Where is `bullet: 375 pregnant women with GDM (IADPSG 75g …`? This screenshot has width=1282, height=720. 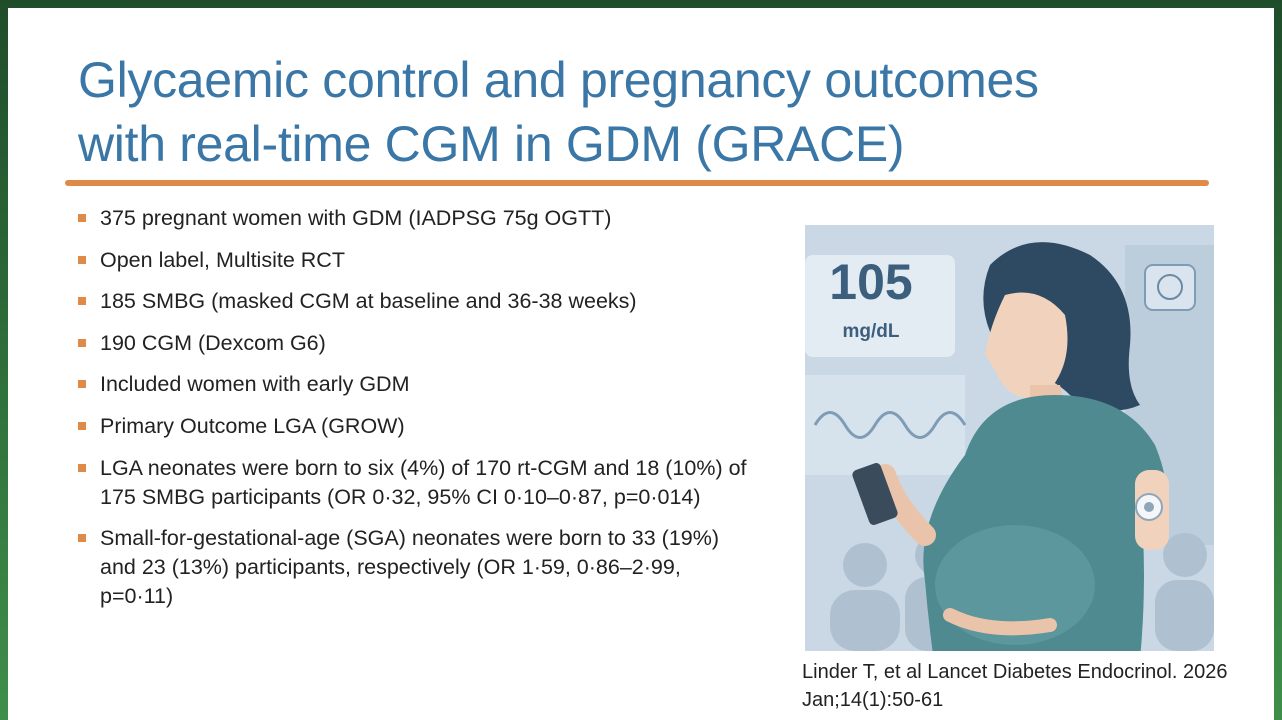 bullet: 375 pregnant women with GDM (IADPSG 75g … is located at coordinates (418, 218).